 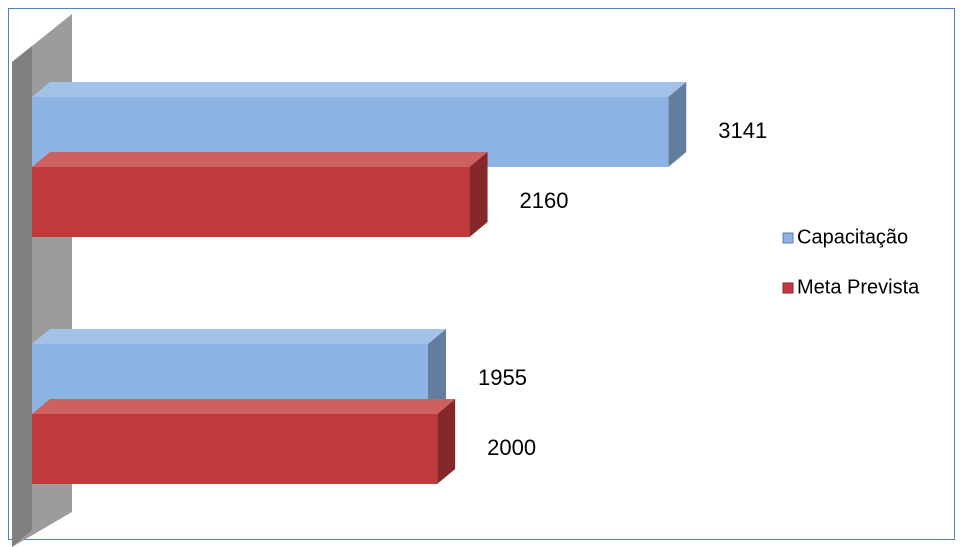 I want to click on data-label: 2000, so click(x=511, y=447).